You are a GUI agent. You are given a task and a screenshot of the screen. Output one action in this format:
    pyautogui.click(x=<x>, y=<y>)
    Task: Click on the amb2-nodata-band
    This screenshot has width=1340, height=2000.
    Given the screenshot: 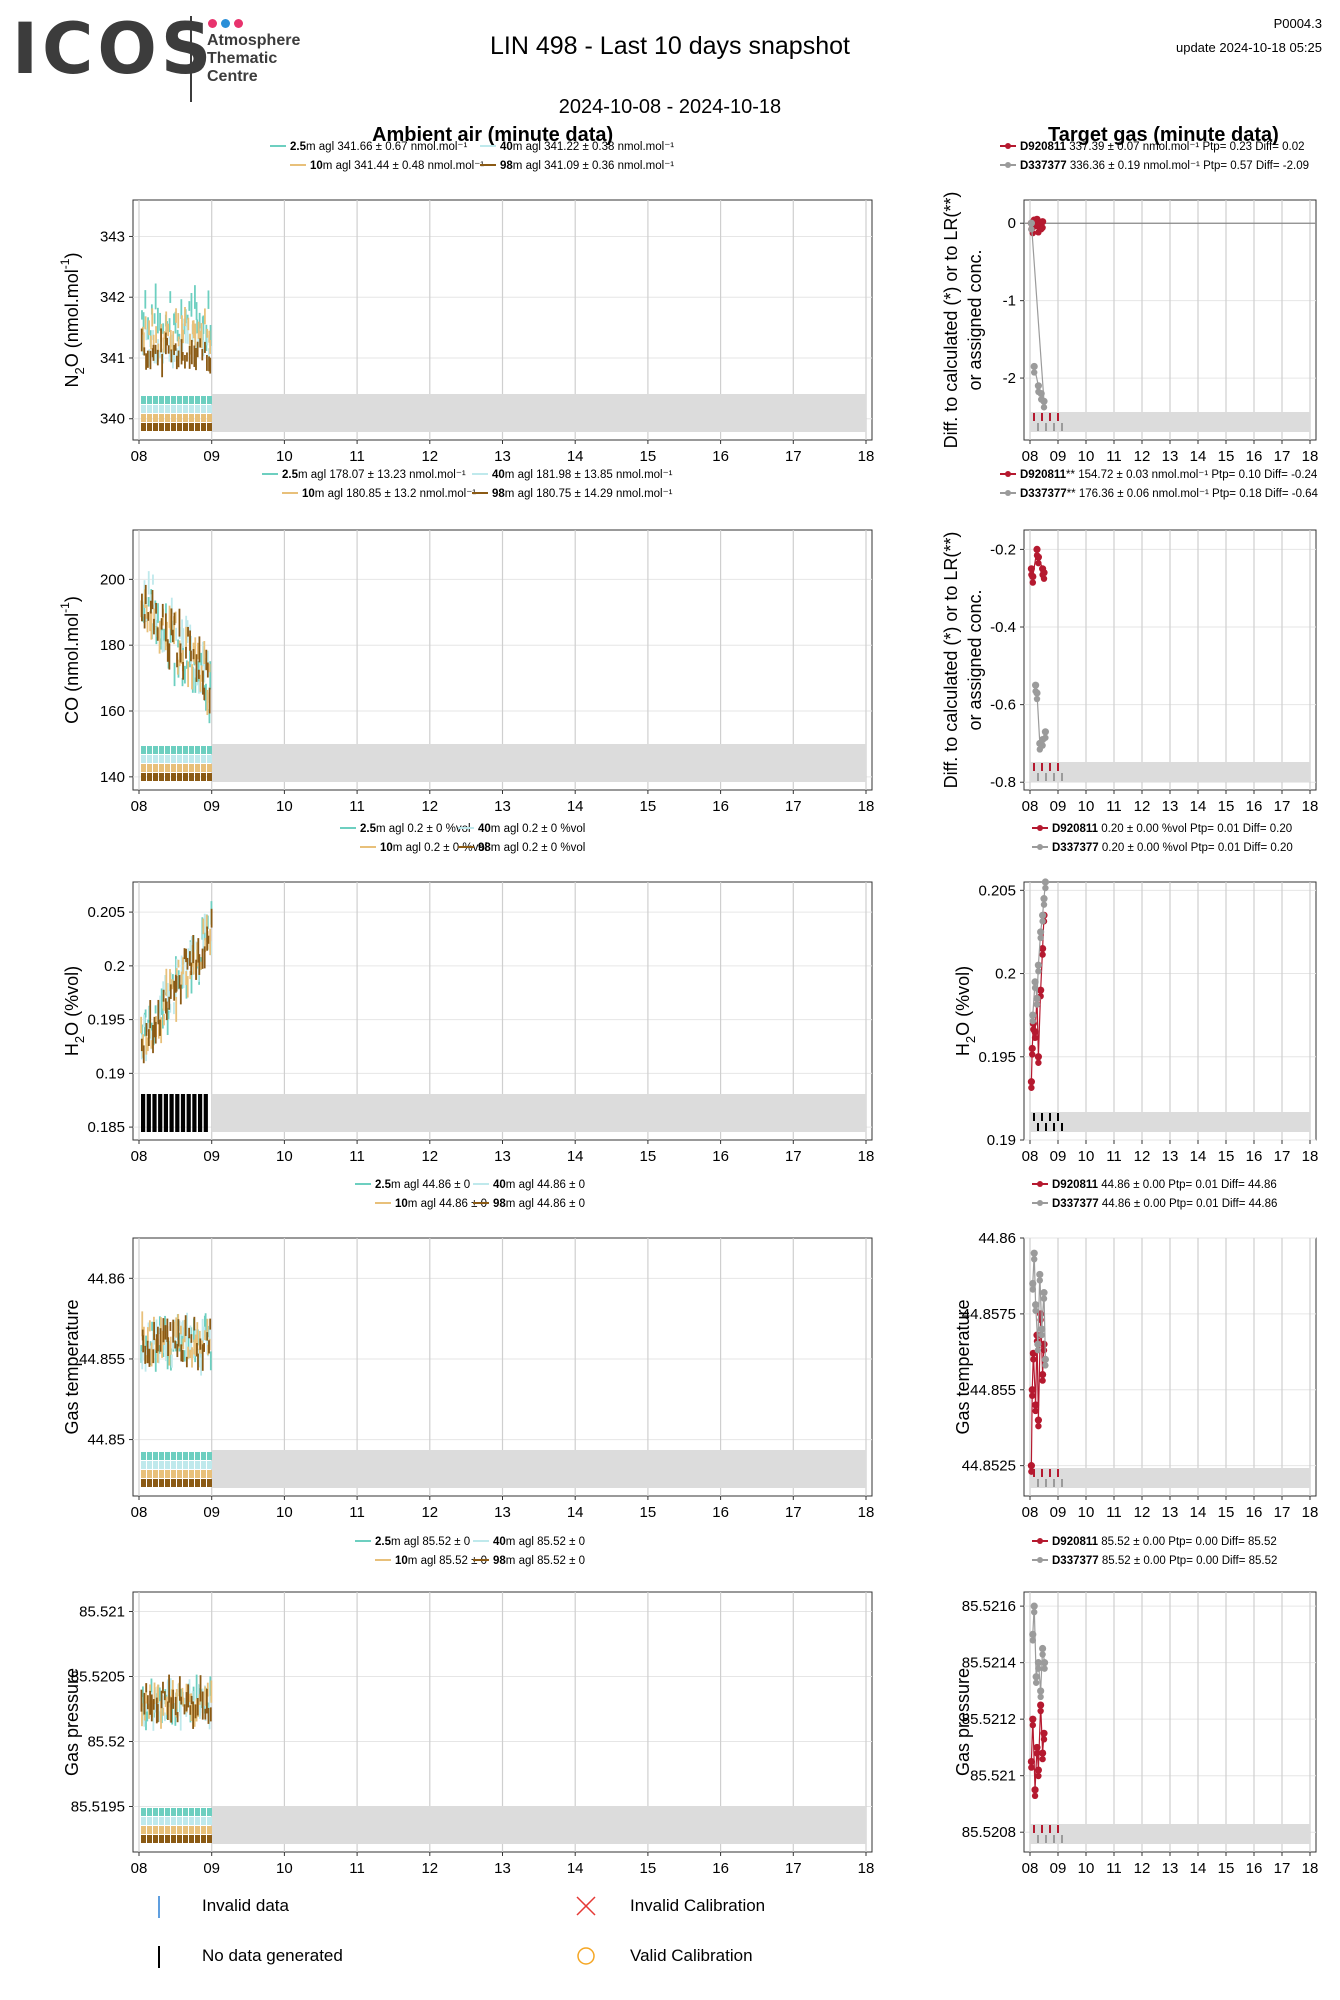 What is the action you would take?
    pyautogui.click(x=538, y=1113)
    